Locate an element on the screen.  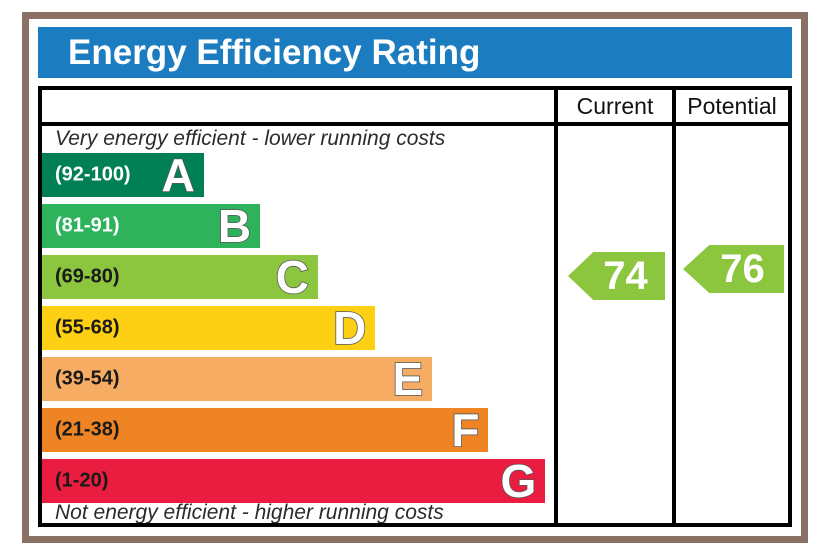
band-range-label: (55-68) is located at coordinates (87, 327).